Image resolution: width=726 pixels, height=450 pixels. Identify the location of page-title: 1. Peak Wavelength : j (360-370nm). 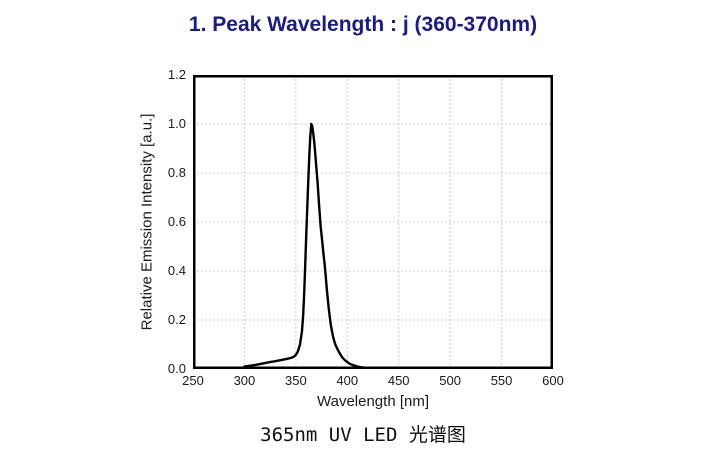
(363, 24).